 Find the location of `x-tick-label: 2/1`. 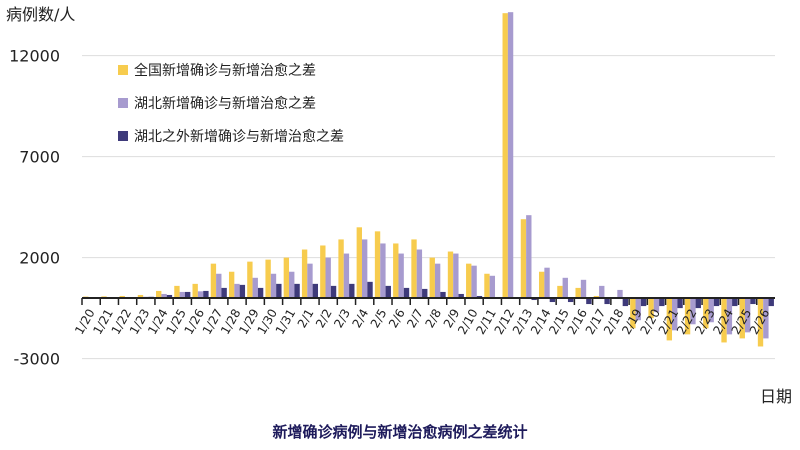

x-tick-label: 2/1 is located at coordinates (306, 319).